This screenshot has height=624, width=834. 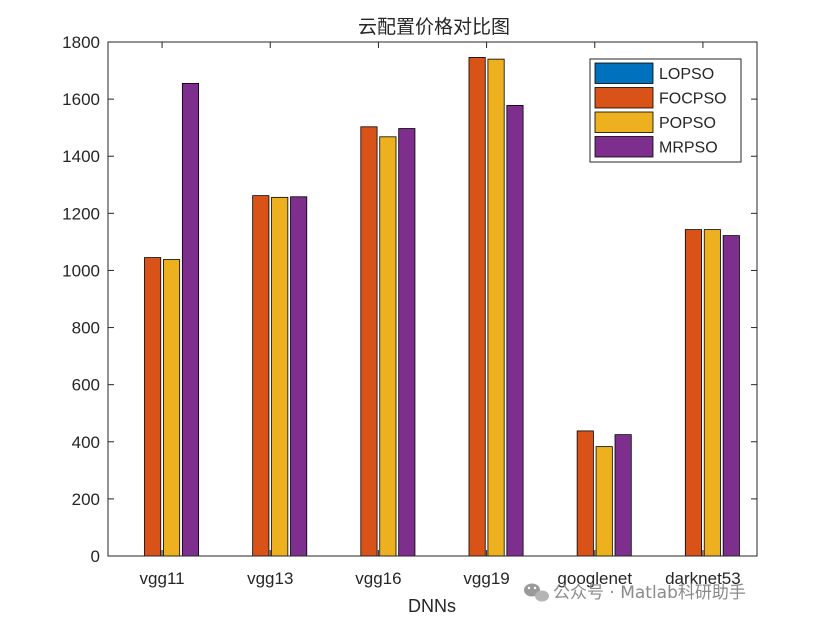 I want to click on bar-mrpso-vgg13, so click(x=299, y=376).